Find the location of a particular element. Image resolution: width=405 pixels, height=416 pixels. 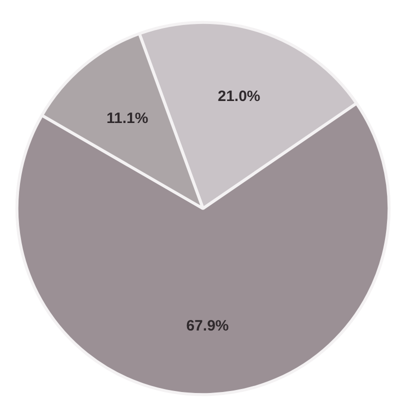

data-label: 21.0% is located at coordinates (239, 97).